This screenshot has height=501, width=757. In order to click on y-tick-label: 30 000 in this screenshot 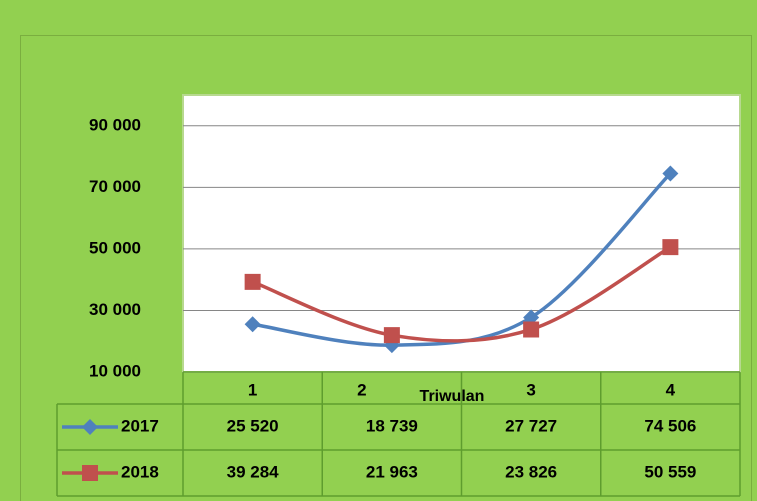, I will do `click(115, 309)`.